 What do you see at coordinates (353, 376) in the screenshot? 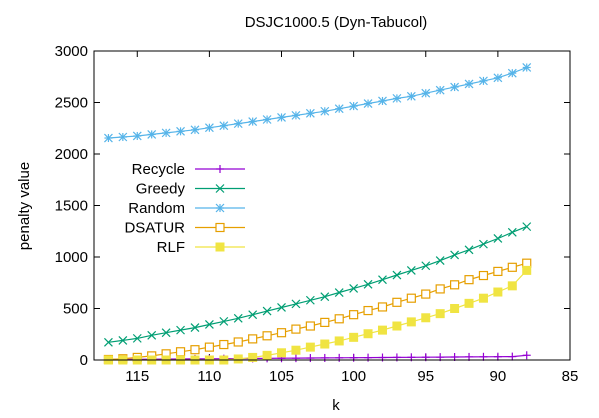
I see `x-tick-label: 100` at bounding box center [353, 376].